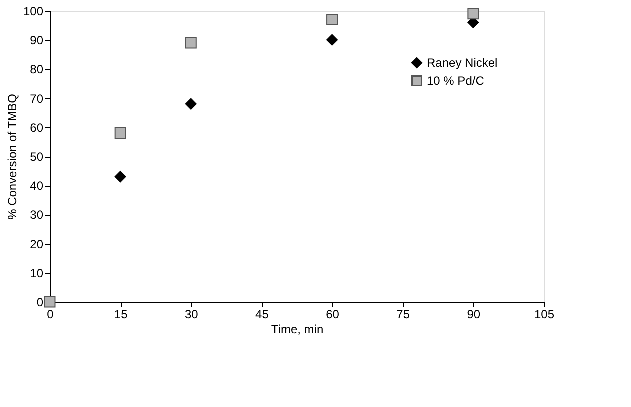 The width and height of the screenshot is (631, 407). I want to click on x-axis-title: Time, min, so click(297, 329).